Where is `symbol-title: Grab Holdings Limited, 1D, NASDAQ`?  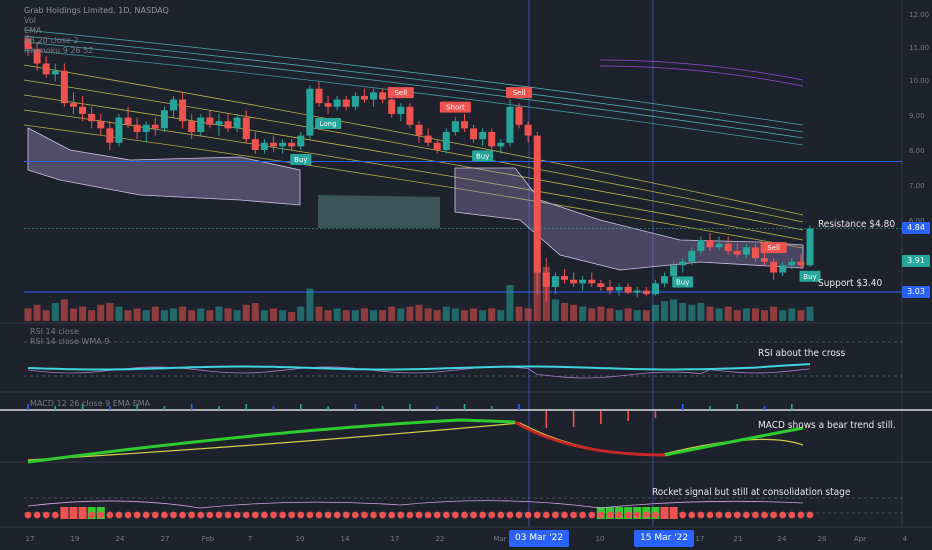 symbol-title: Grab Holdings Limited, 1D, NASDAQ is located at coordinates (96, 10).